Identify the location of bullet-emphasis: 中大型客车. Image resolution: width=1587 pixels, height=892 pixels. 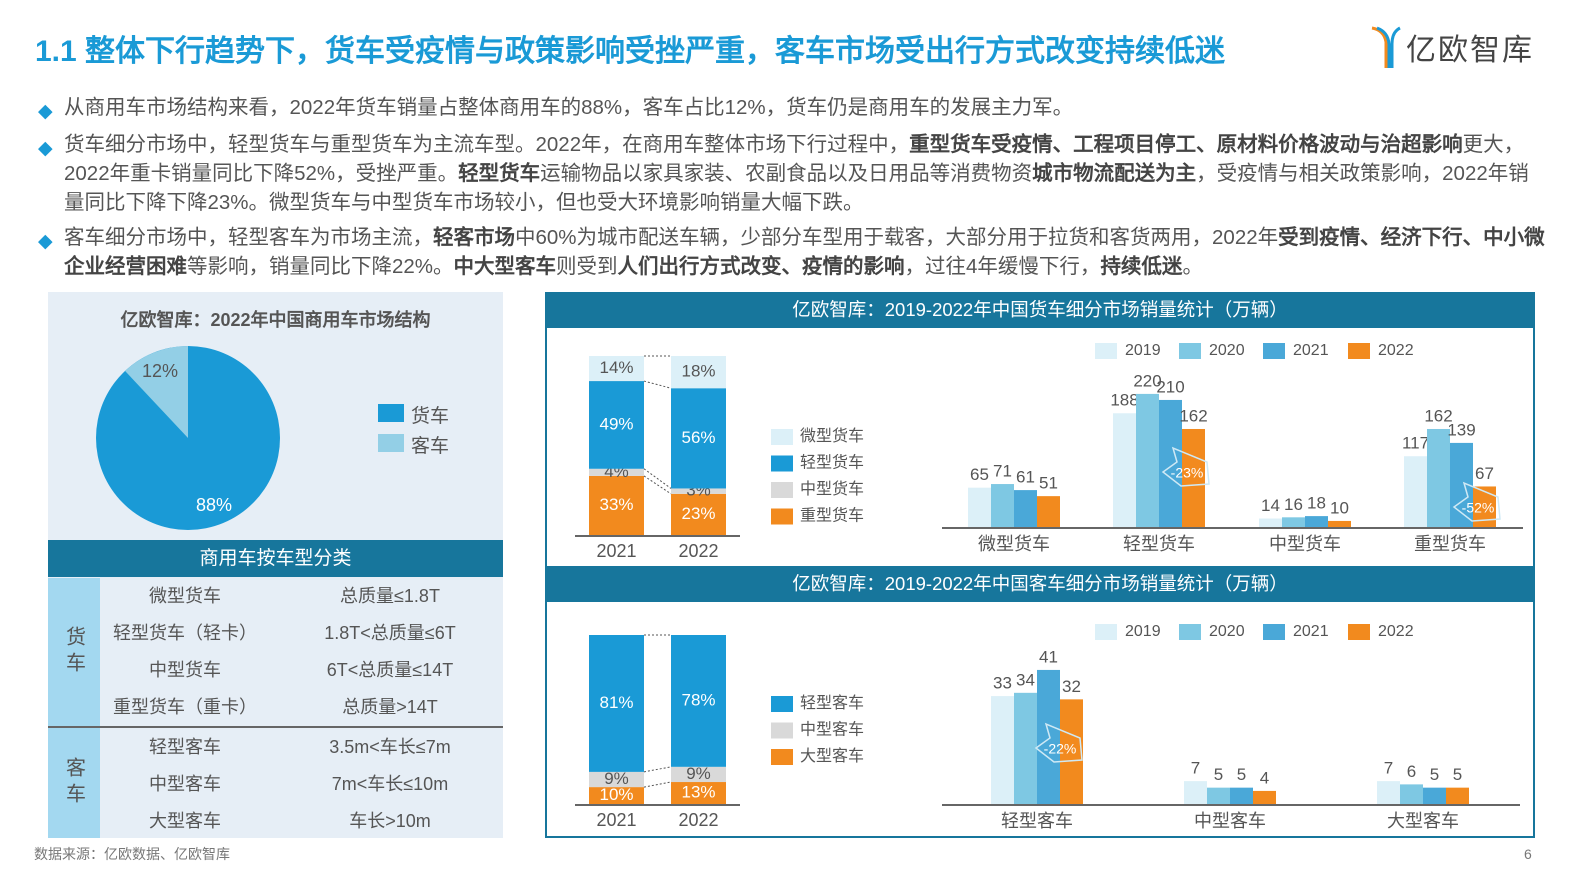
(505, 266).